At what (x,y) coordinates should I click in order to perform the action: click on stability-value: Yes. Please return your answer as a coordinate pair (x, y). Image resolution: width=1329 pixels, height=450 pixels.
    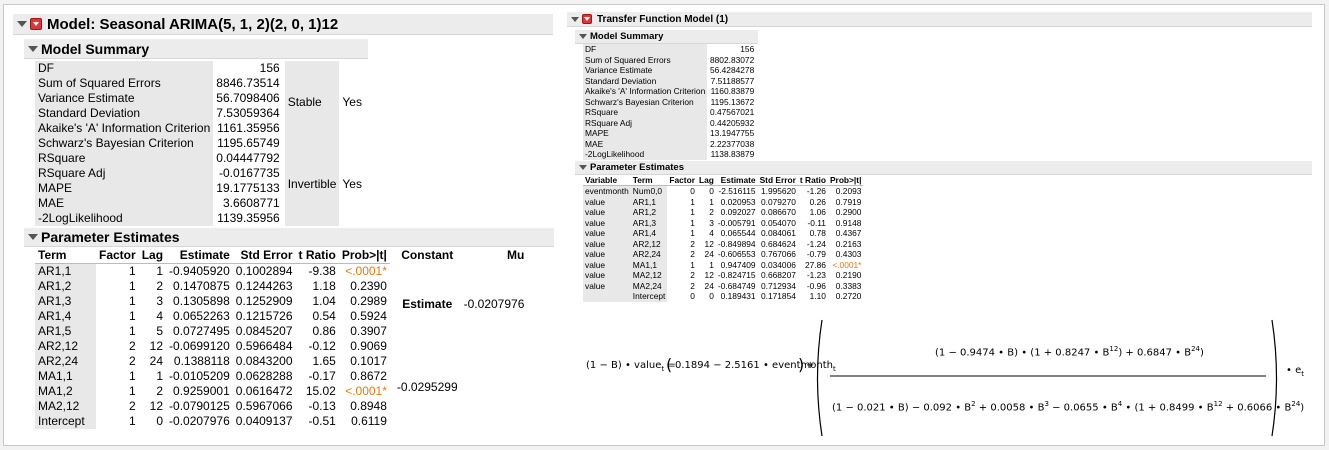
    Looking at the image, I should click on (352, 184).